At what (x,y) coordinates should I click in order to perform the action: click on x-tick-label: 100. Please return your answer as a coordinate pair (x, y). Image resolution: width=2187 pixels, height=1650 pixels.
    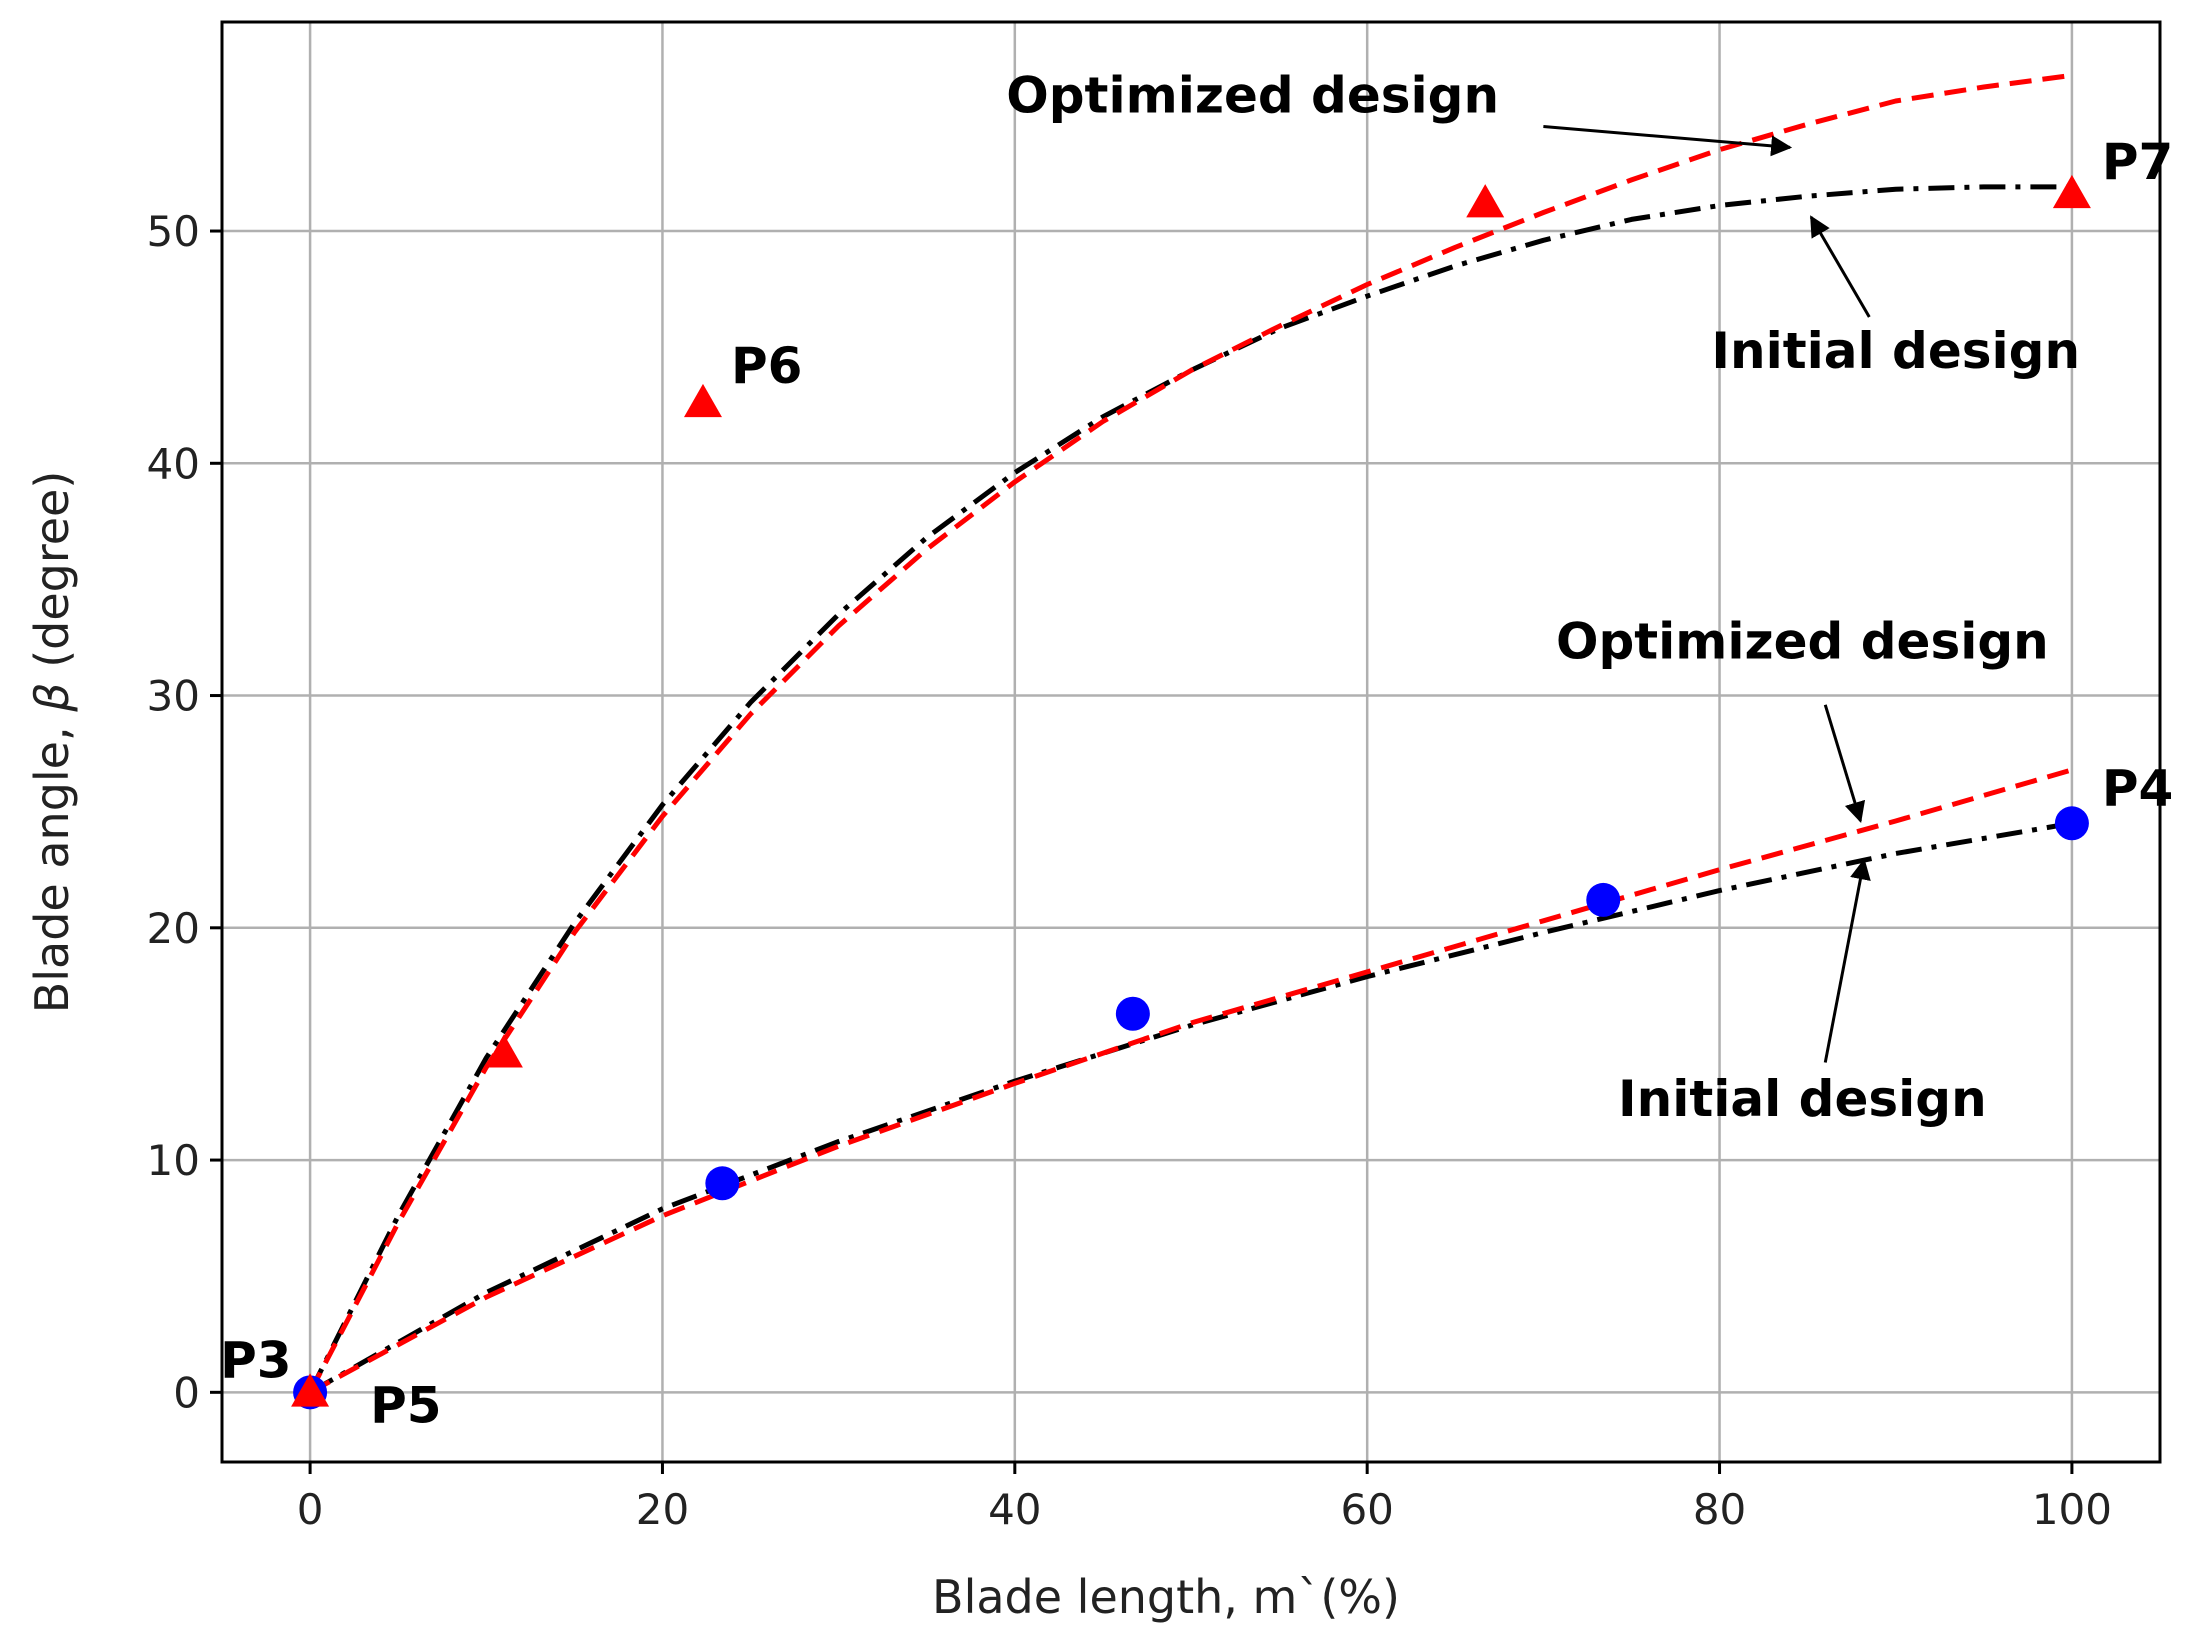
    Looking at the image, I should click on (2072, 1509).